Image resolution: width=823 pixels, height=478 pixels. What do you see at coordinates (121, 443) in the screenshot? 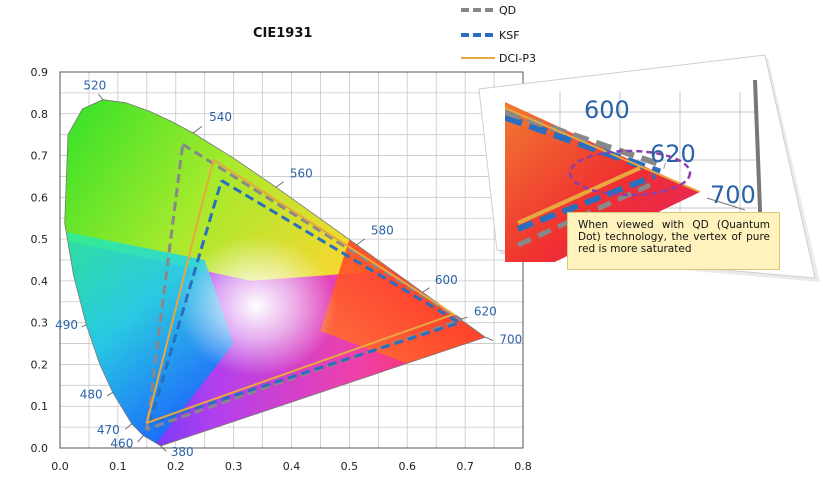
I see `wavelength-label-460: 460` at bounding box center [121, 443].